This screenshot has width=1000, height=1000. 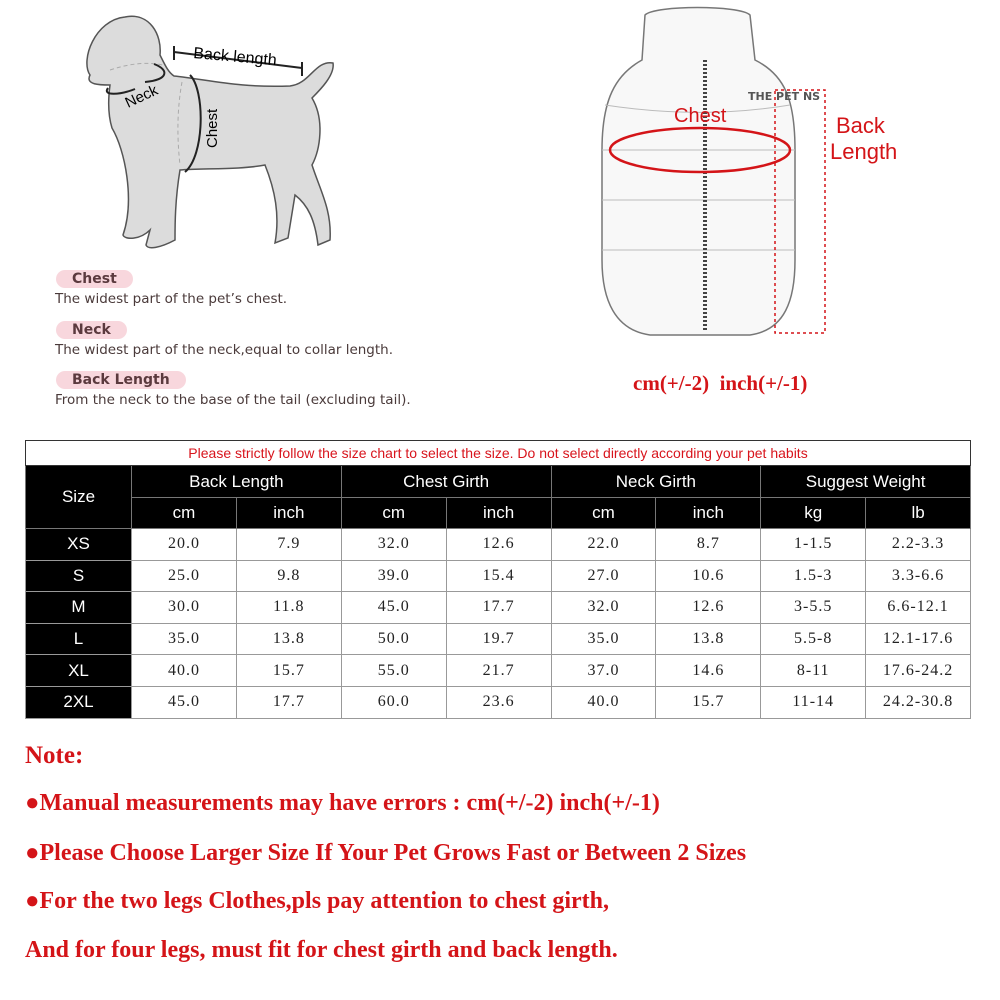 I want to click on value-cell: 11-14, so click(x=813, y=702).